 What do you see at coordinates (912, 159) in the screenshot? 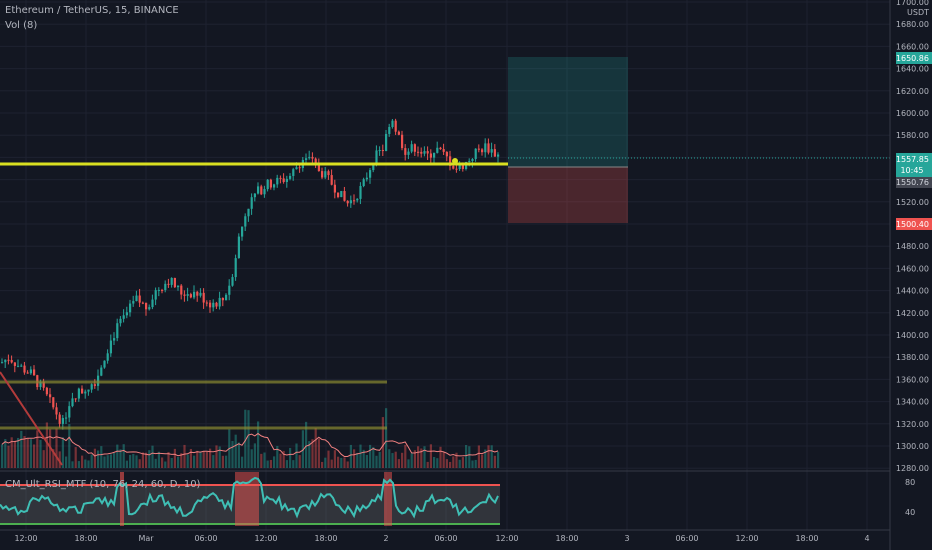
I see `svg-text: 1557.85` at bounding box center [912, 159].